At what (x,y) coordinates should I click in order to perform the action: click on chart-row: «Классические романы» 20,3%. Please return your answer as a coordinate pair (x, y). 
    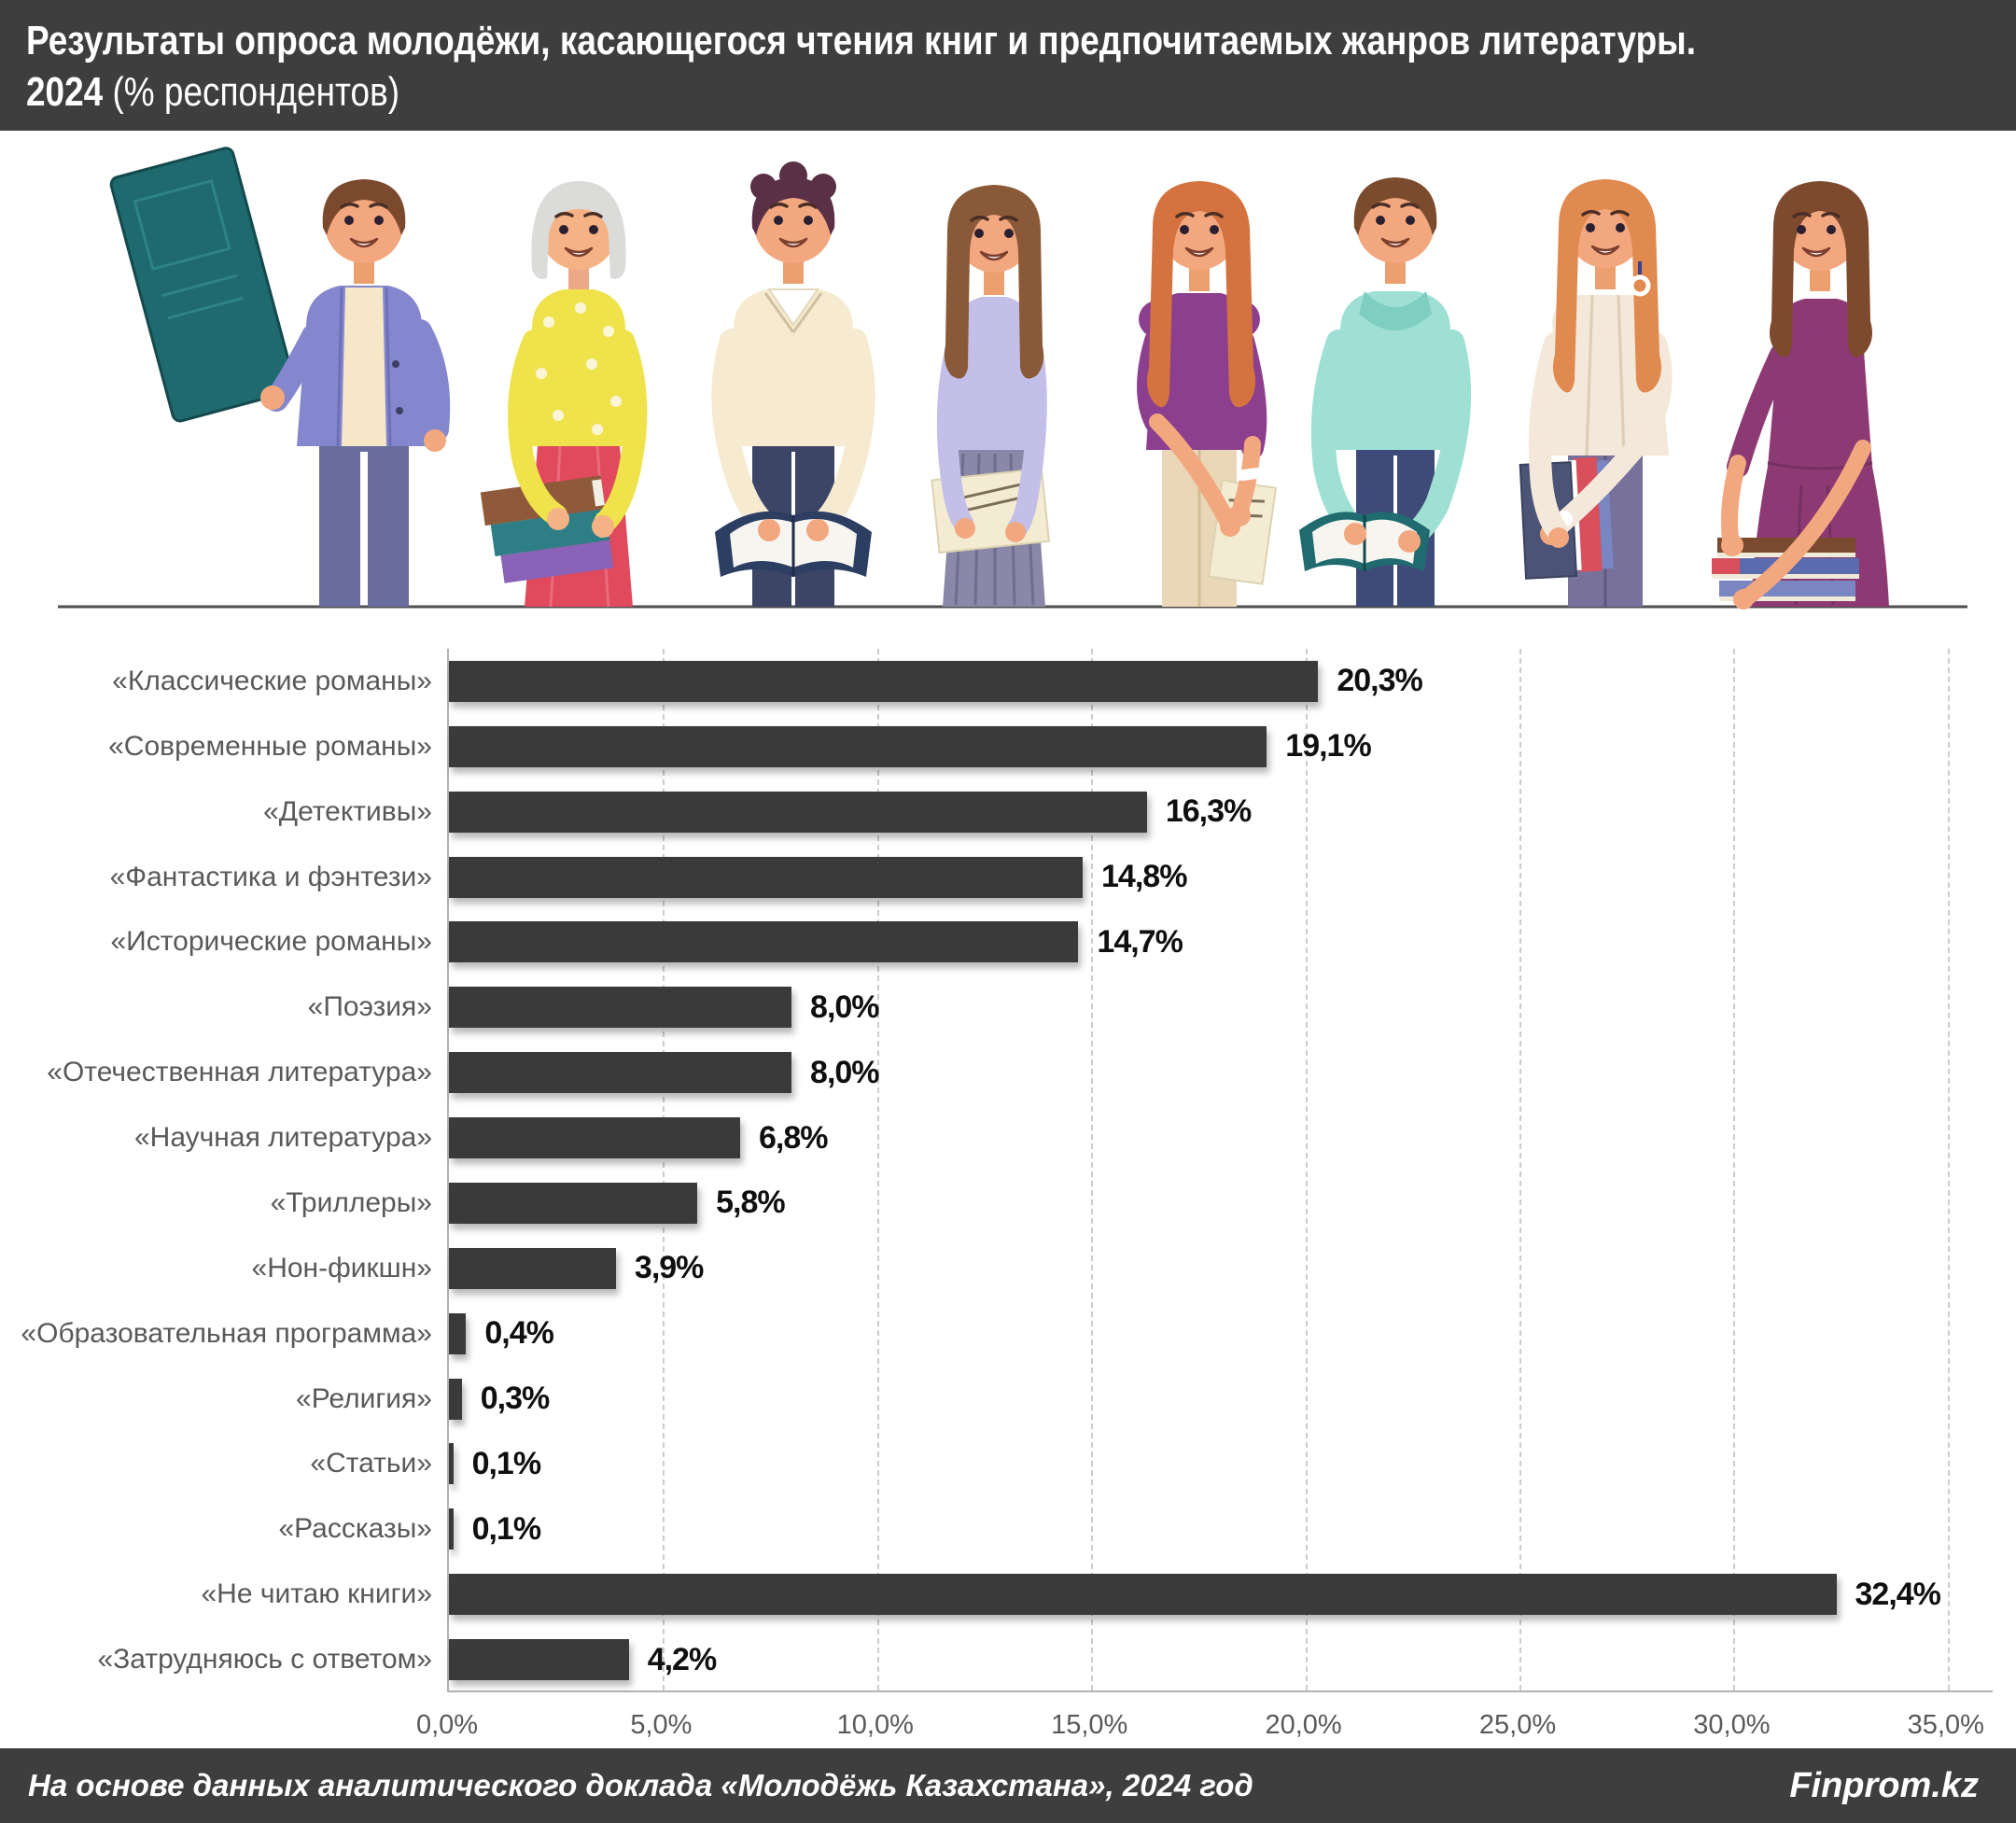
    Looking at the image, I should click on (1052, 681).